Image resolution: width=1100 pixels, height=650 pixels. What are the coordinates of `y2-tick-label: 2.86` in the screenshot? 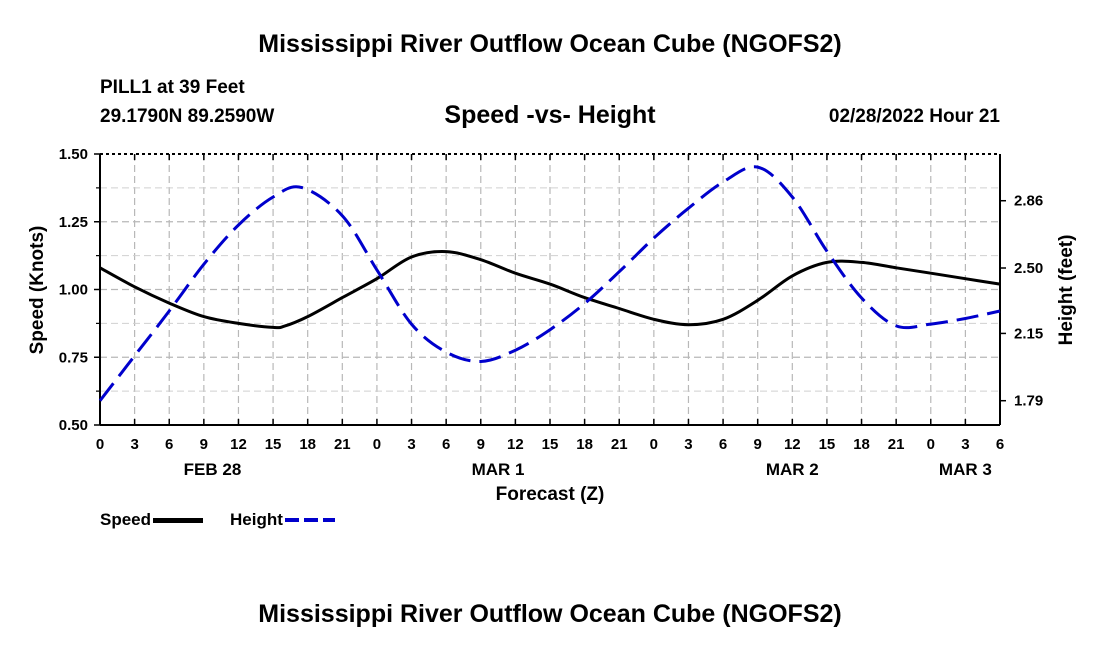 It's located at (1028, 201).